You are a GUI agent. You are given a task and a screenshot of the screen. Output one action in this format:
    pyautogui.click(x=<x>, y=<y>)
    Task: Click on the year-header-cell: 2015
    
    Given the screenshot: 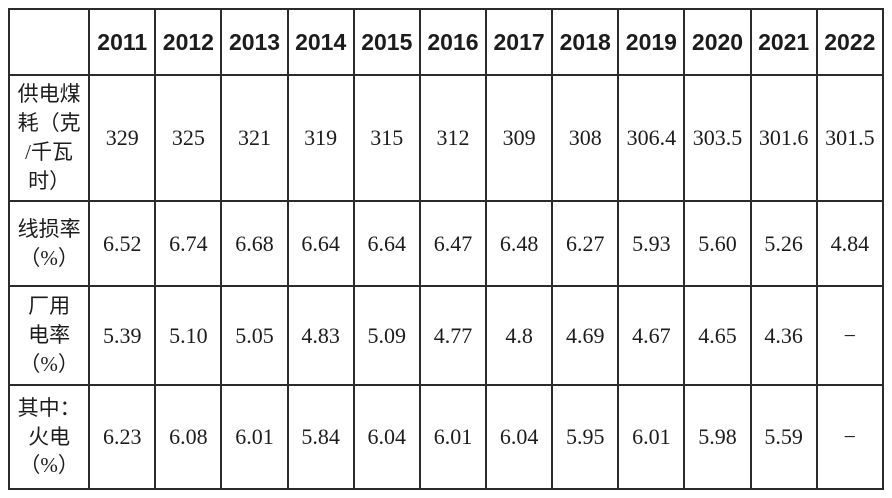 What is the action you would take?
    pyautogui.click(x=386, y=42)
    